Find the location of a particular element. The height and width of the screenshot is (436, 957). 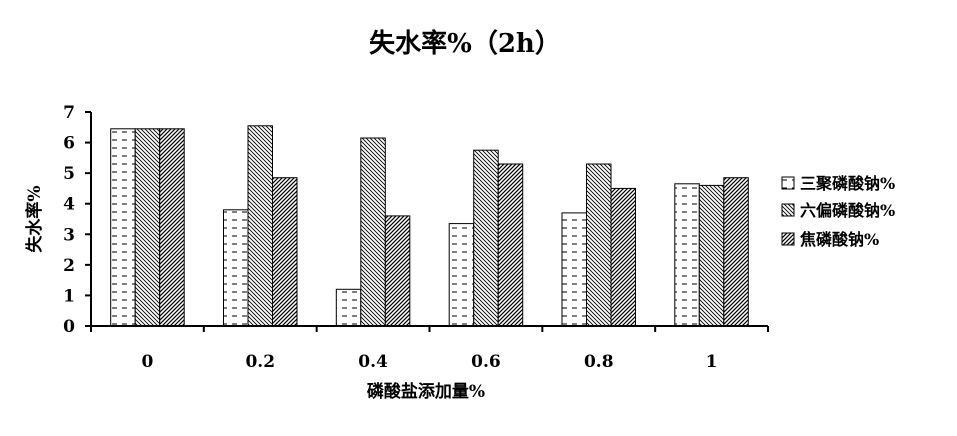

x-ticks: 0 0.2 0.4 0.6 0.8 1 is located at coordinates (429, 349).